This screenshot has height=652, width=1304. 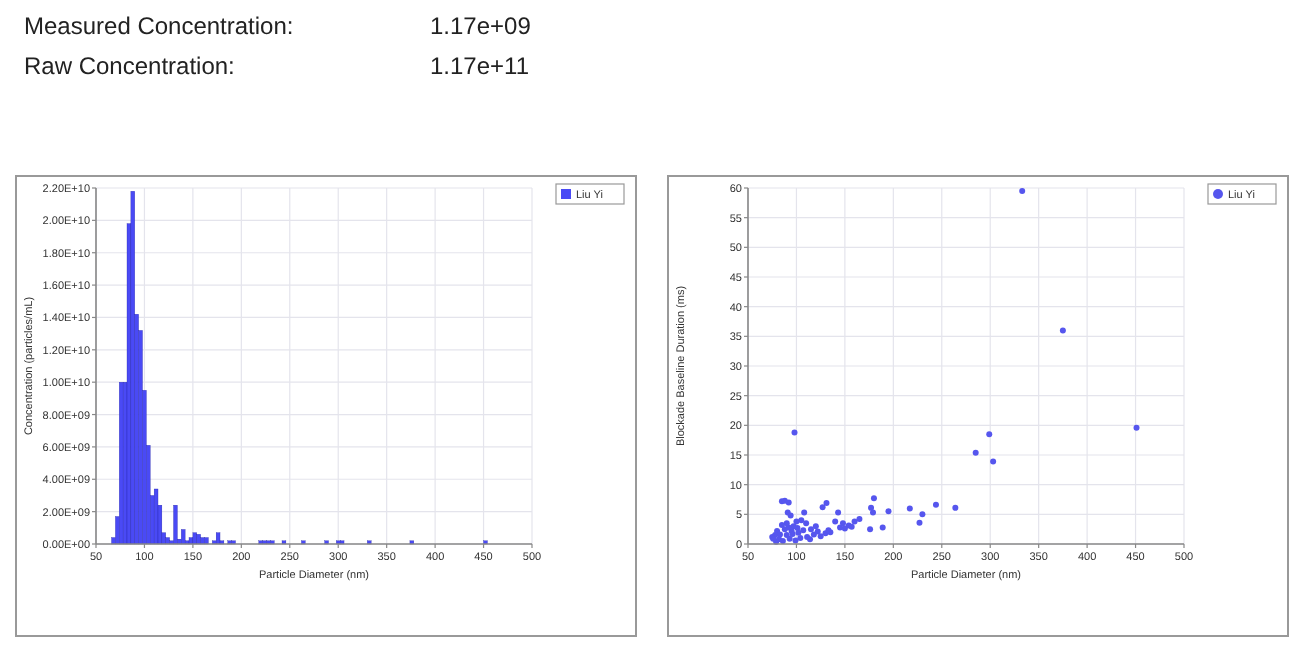 I want to click on text: Raw Concentration:, so click(x=129, y=66).